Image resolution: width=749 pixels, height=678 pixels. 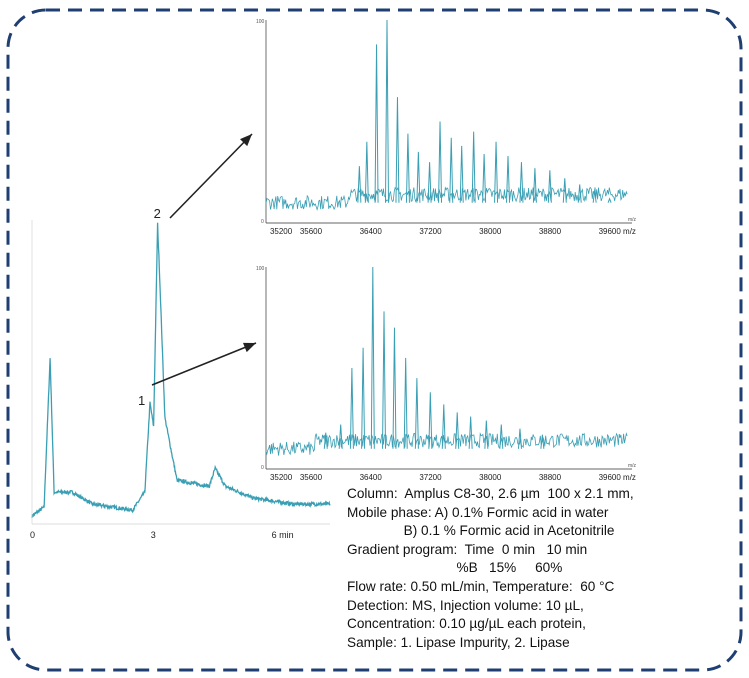 What do you see at coordinates (281, 477) in the screenshot?
I see `ms-spectrum-1-tick-label: 35200` at bounding box center [281, 477].